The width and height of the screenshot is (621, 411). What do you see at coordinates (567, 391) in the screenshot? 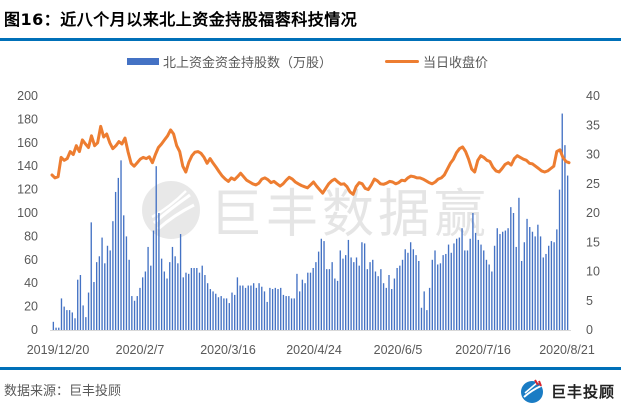
I see `brand-logo: 巨丰投顾` at bounding box center [567, 391].